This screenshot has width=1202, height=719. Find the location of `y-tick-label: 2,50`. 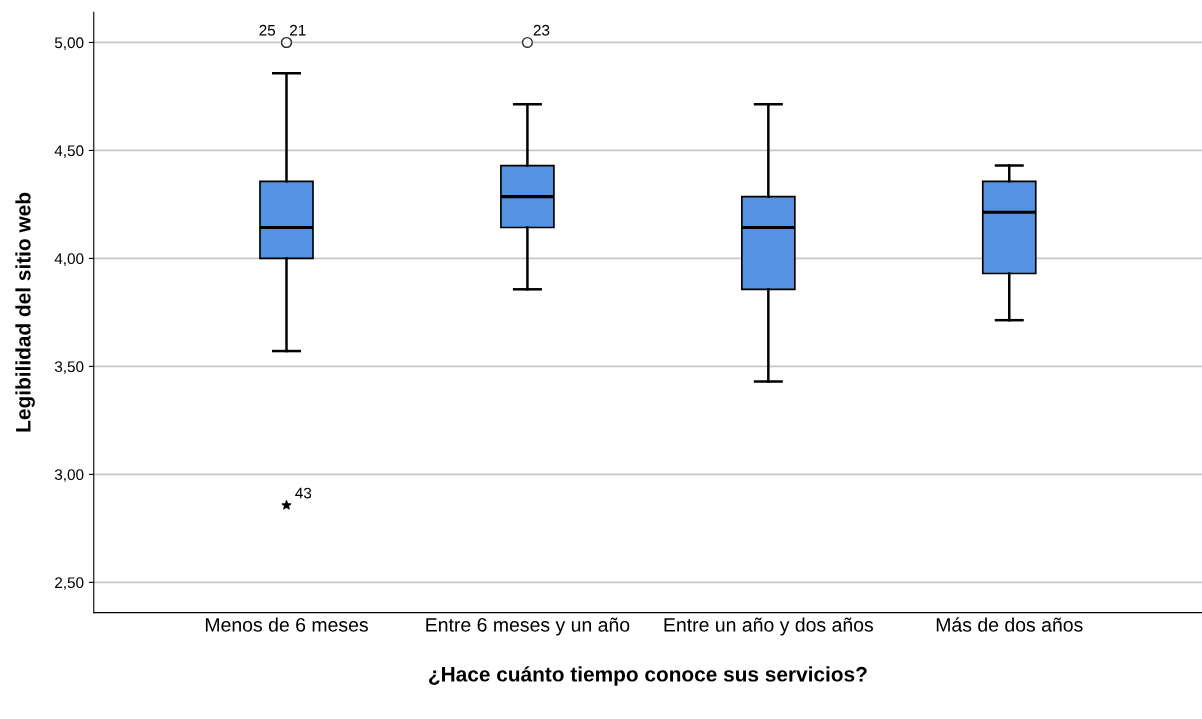

y-tick-label: 2,50 is located at coordinates (69, 583).